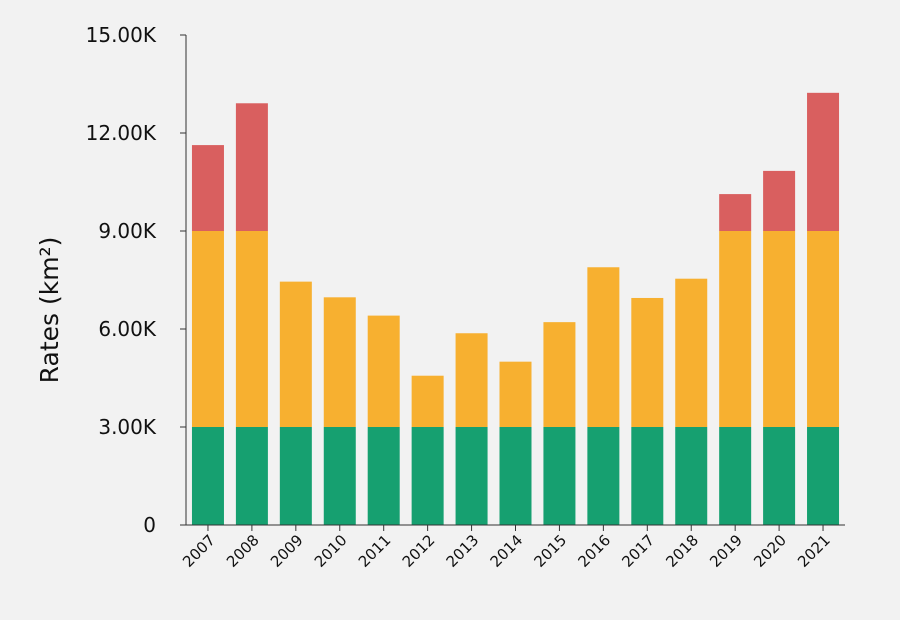 The height and width of the screenshot is (620, 900). I want to click on y-tick-label: 15.00K, so click(121, 35).